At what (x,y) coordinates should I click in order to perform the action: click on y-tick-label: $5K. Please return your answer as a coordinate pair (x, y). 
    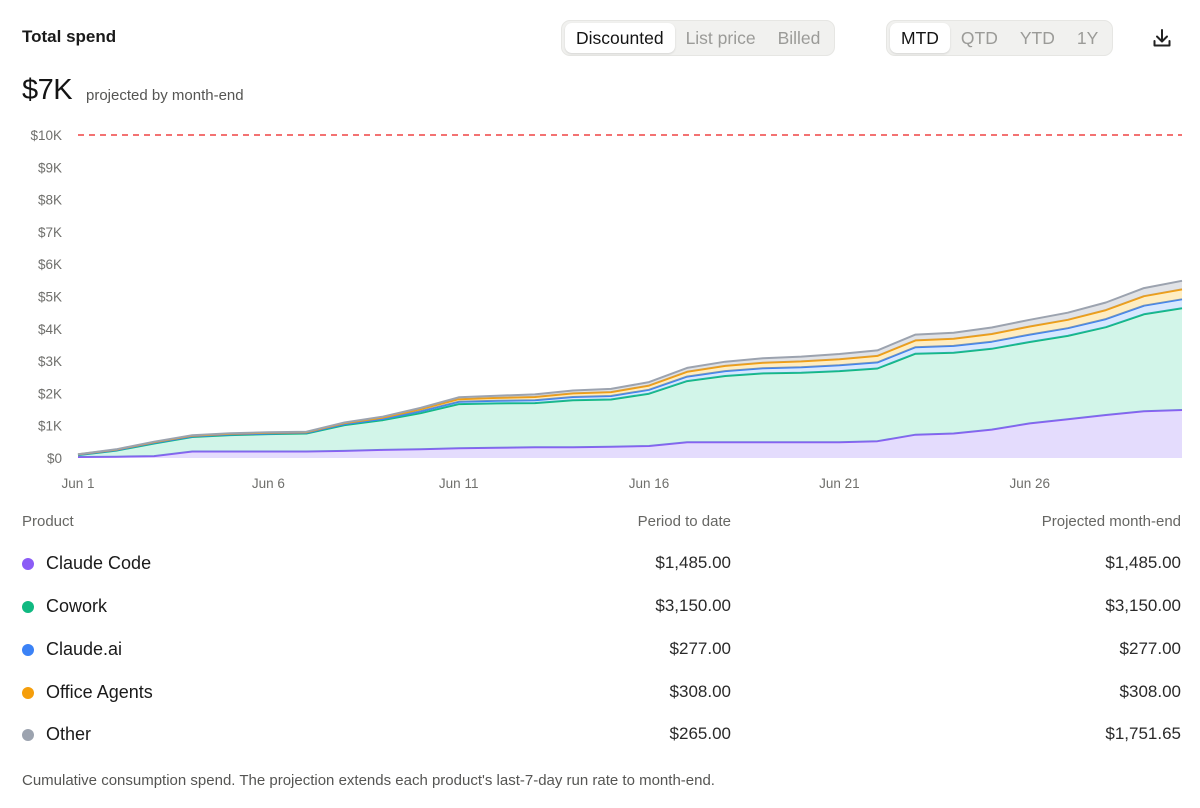
    Looking at the image, I should click on (50, 297).